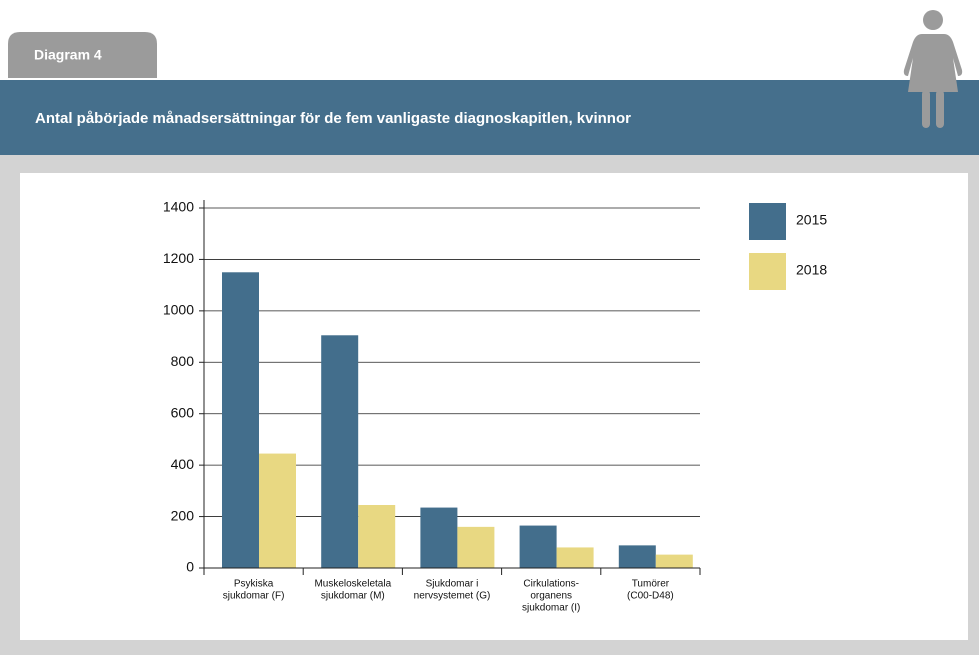 The image size is (979, 660). What do you see at coordinates (551, 608) in the screenshot?
I see `x-tick-label: sjukdomar (I)` at bounding box center [551, 608].